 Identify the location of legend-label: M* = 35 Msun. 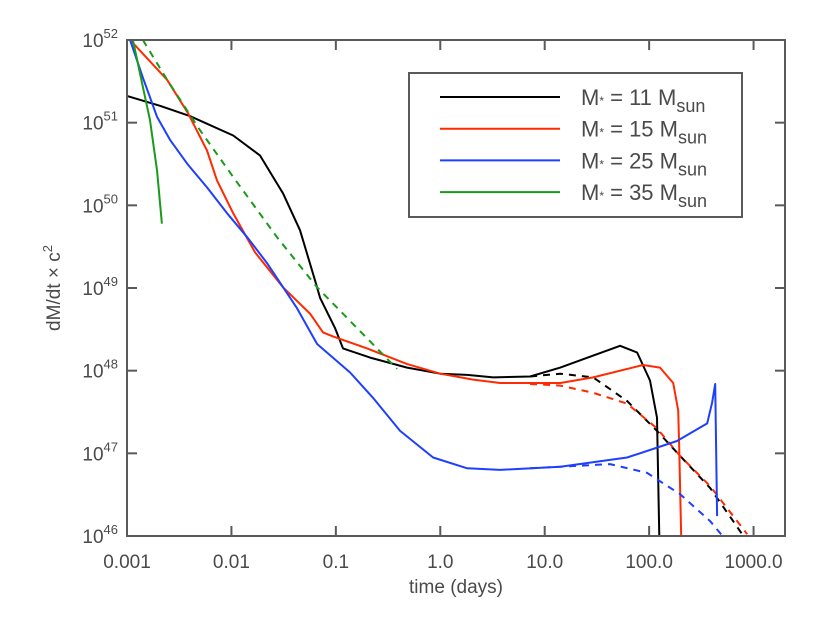
(644, 195).